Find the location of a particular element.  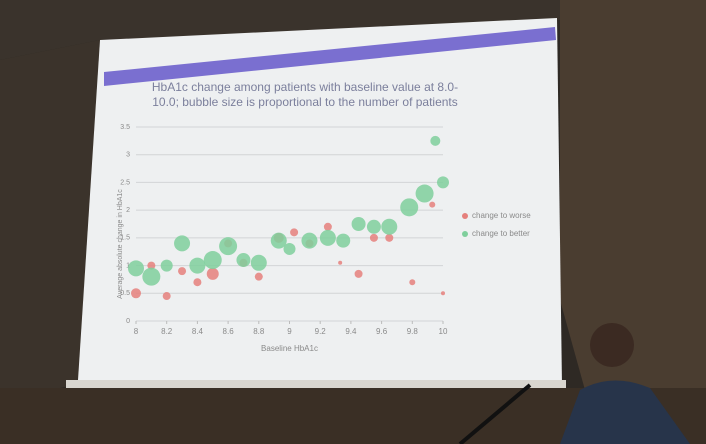

y-axis-label: Average absolute change in HbA1c is located at coordinates (120, 244).